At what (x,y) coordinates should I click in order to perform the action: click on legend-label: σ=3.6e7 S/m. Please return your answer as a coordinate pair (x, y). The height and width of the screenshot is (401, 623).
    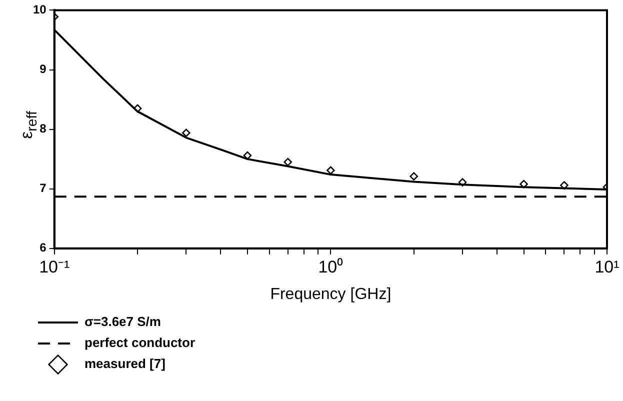
    Looking at the image, I should click on (122, 322).